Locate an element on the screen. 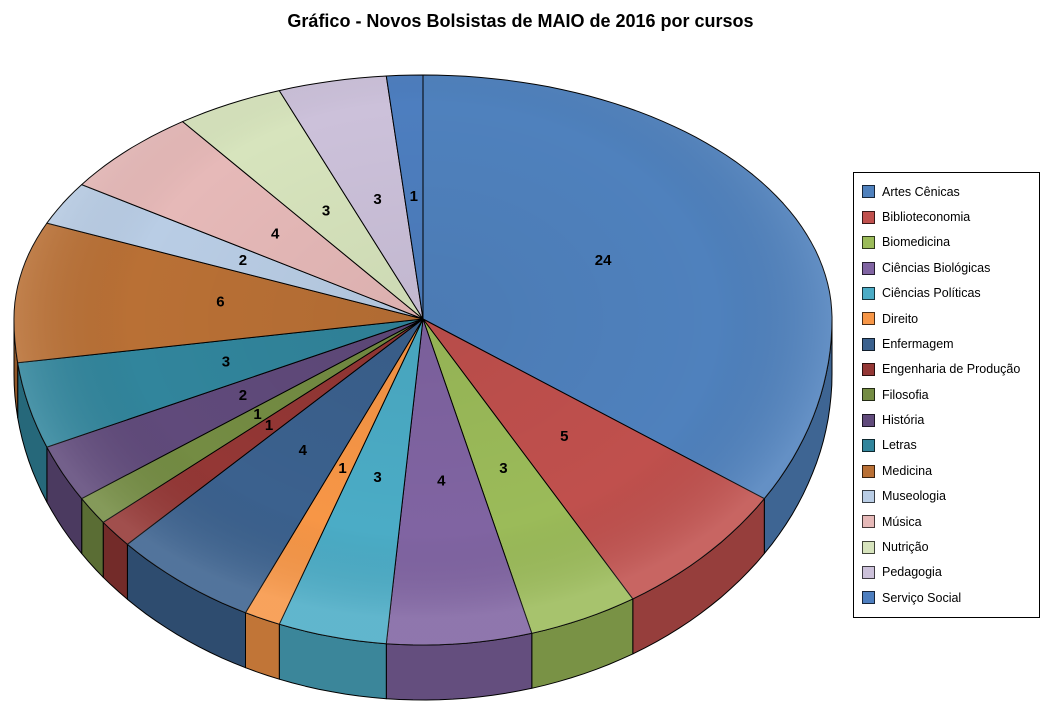 The image size is (1041, 717). legend-item: Serviço Social is located at coordinates (950, 597).